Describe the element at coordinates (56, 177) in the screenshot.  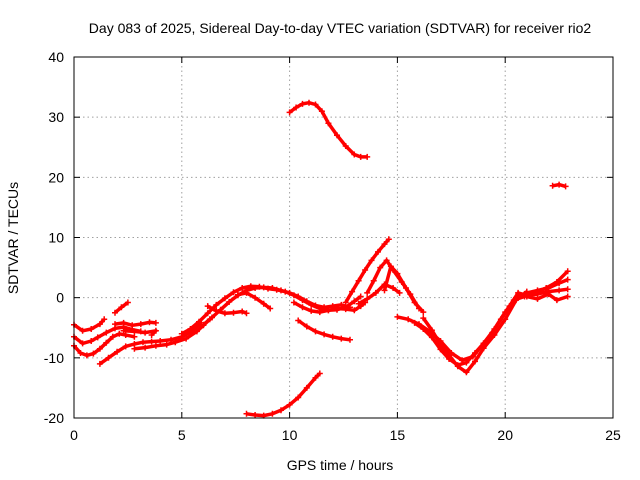
I see `y-tick-label: 20` at that location.